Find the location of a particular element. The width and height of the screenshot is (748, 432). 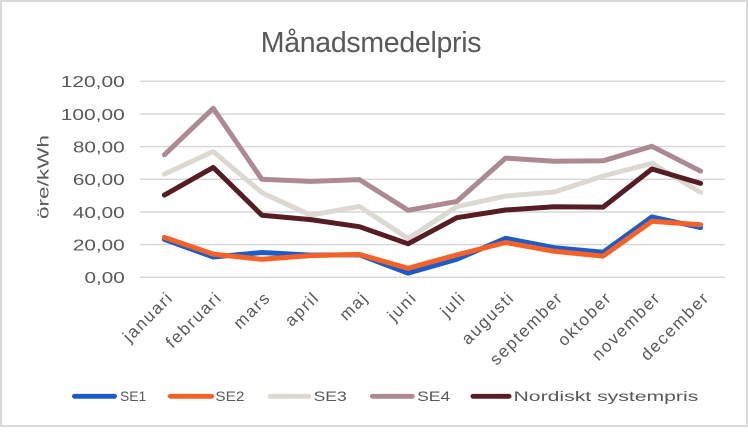

svg-text: 120,00 is located at coordinates (93, 82).